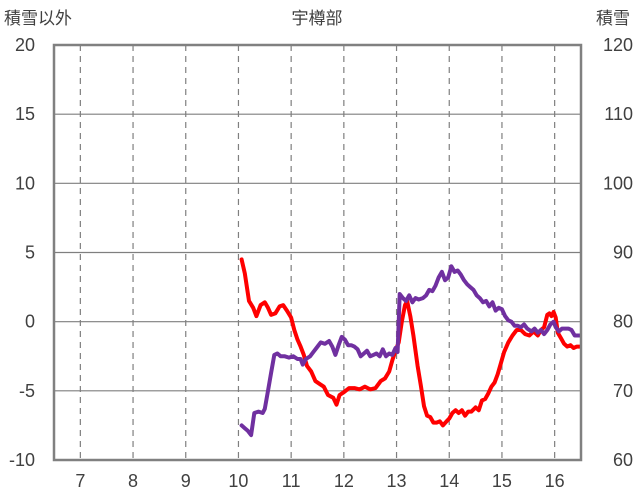  I want to click on left-tick-label: 5, so click(30, 253).